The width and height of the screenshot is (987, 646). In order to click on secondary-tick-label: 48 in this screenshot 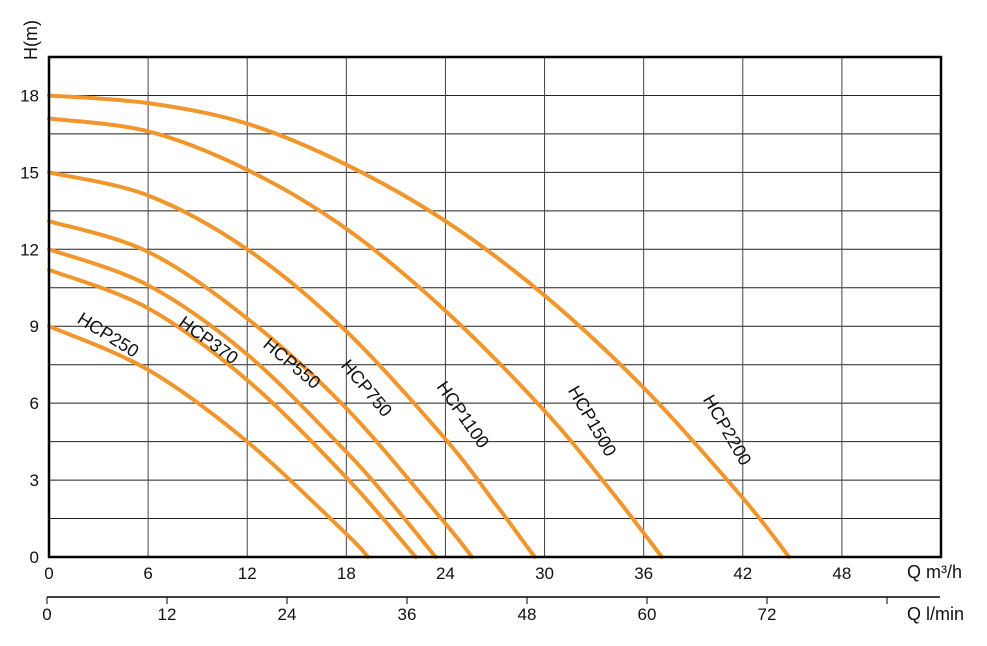, I will do `click(527, 614)`.